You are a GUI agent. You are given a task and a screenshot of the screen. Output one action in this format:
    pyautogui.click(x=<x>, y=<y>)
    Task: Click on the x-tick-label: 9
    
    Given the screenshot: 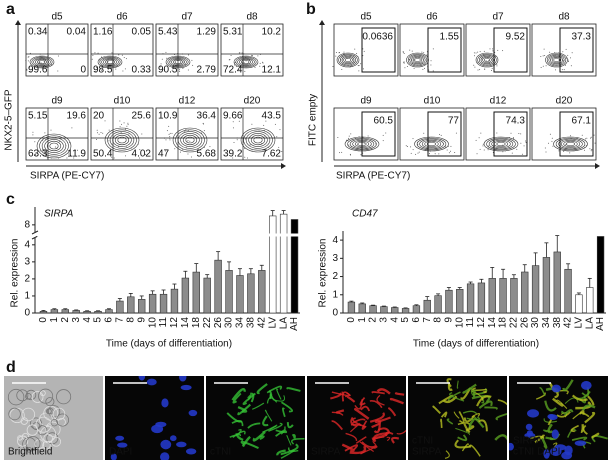 What is the action you would take?
    pyautogui.click(x=141, y=320)
    